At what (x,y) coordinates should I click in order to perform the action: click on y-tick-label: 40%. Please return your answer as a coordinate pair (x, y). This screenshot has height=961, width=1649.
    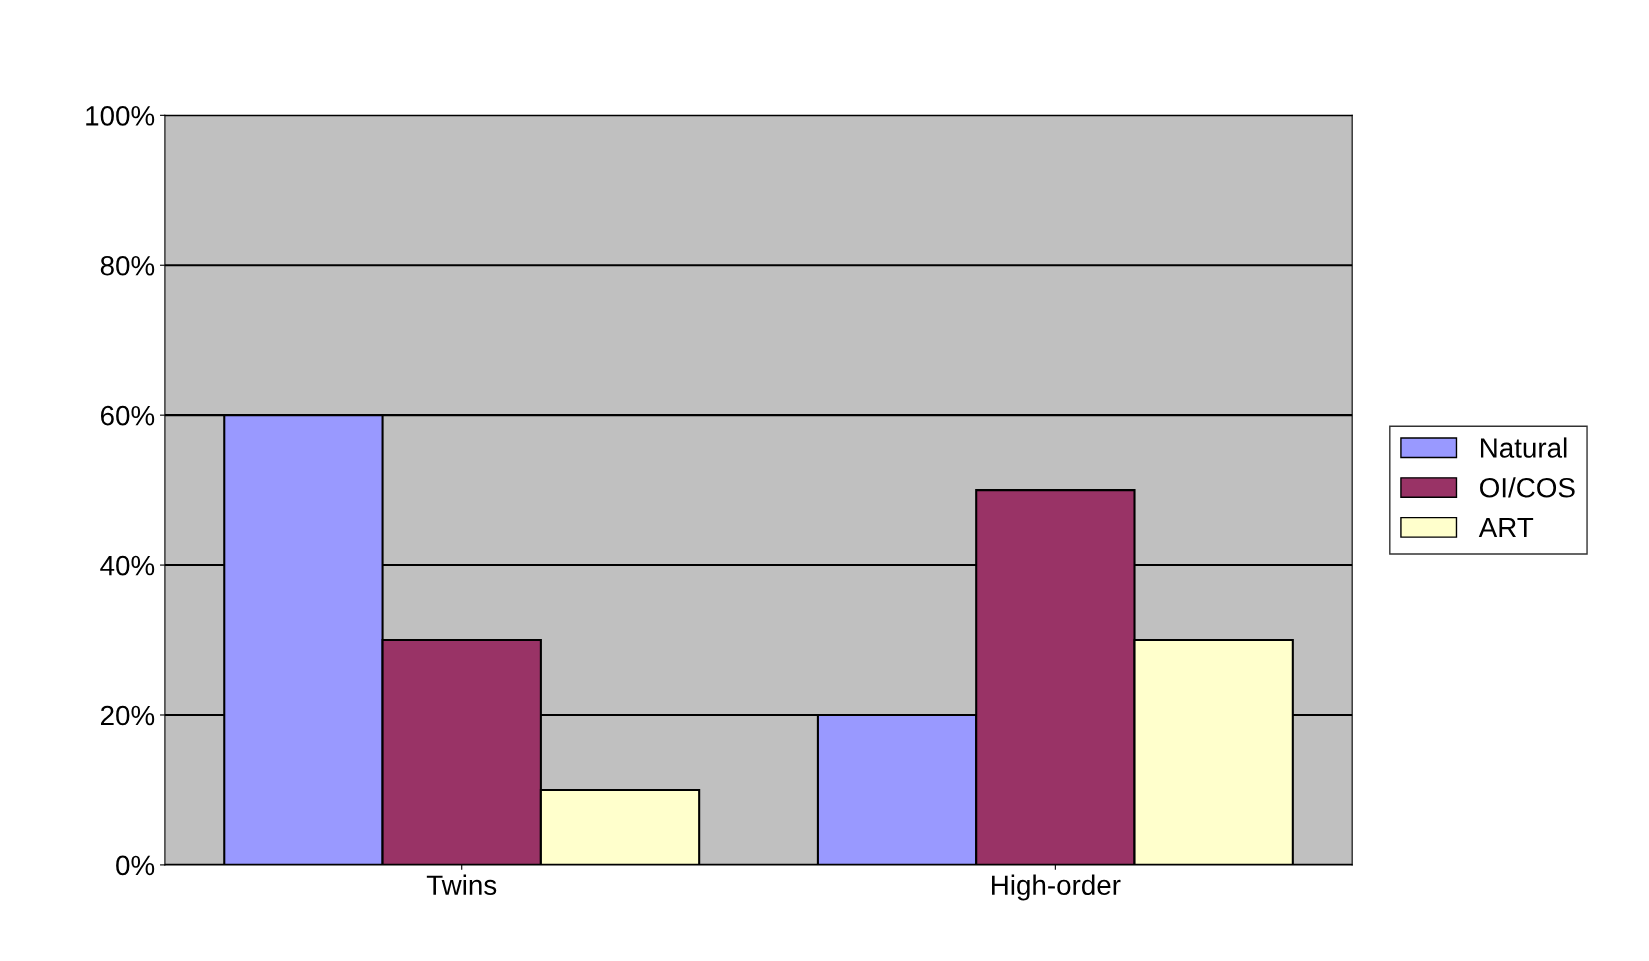
    Looking at the image, I should click on (127, 565).